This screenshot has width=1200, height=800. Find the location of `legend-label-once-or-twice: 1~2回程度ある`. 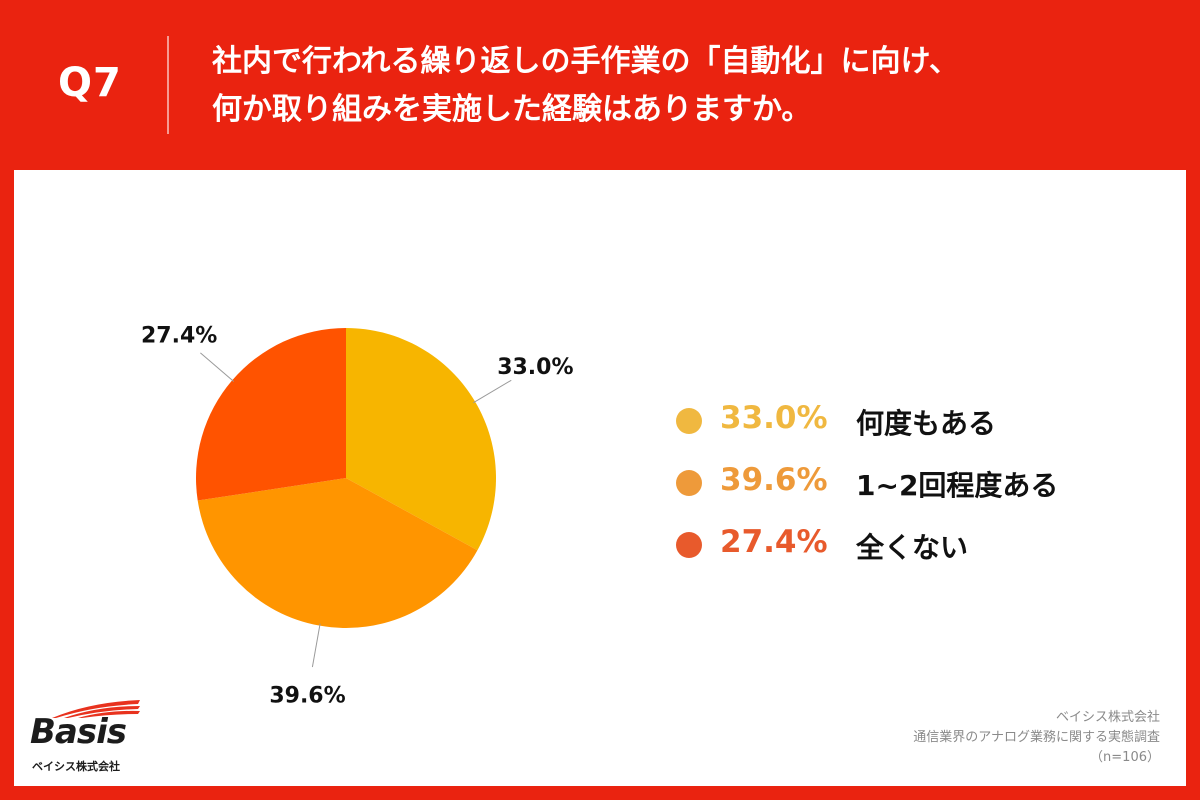

legend-label-once-or-twice: 1~2回程度ある is located at coordinates (957, 485).